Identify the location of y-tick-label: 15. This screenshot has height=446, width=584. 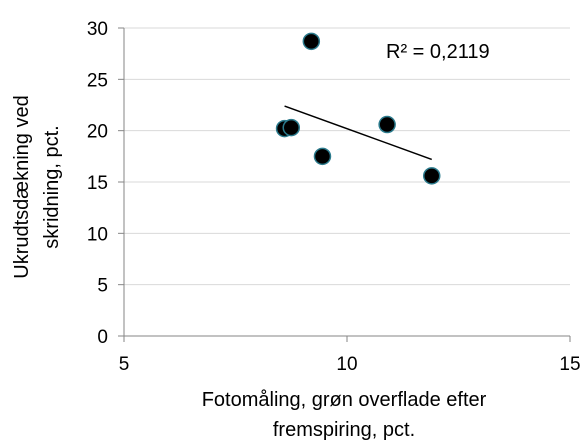
(97, 183).